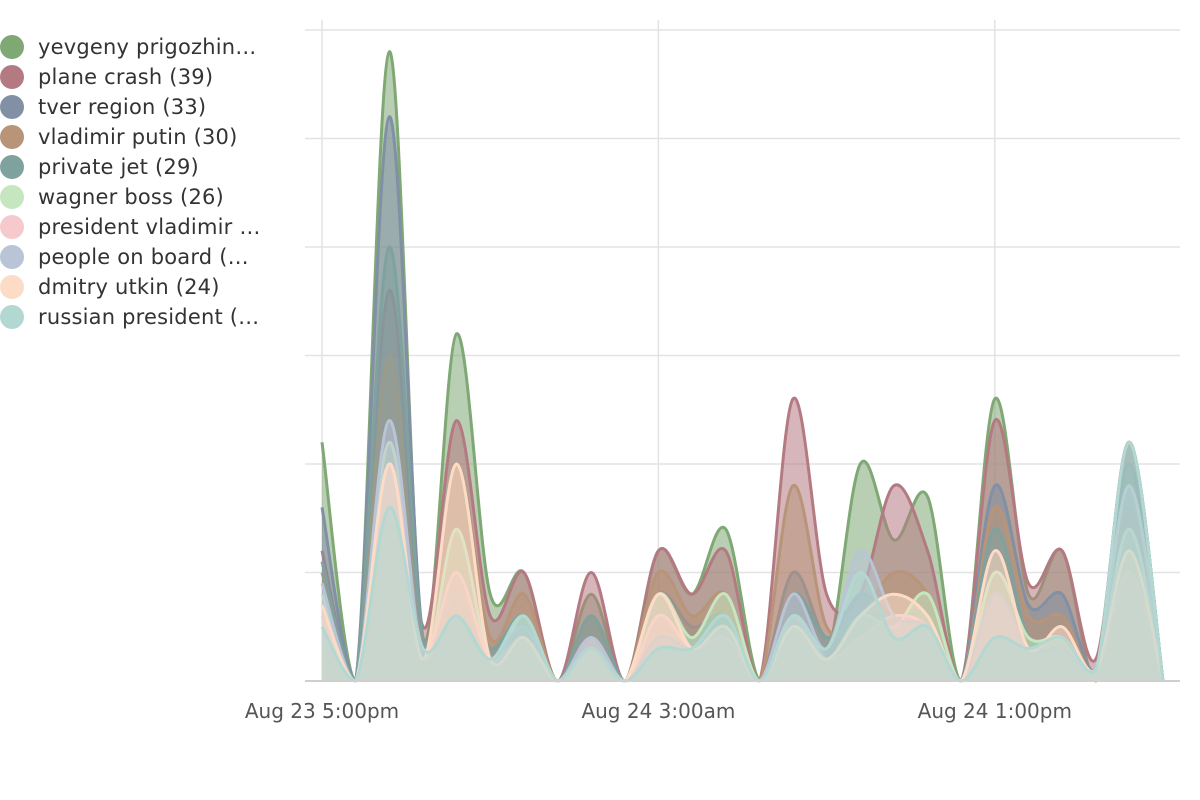  Describe the element at coordinates (131, 197) in the screenshot. I see `legend-label: wagner boss (26)` at that location.